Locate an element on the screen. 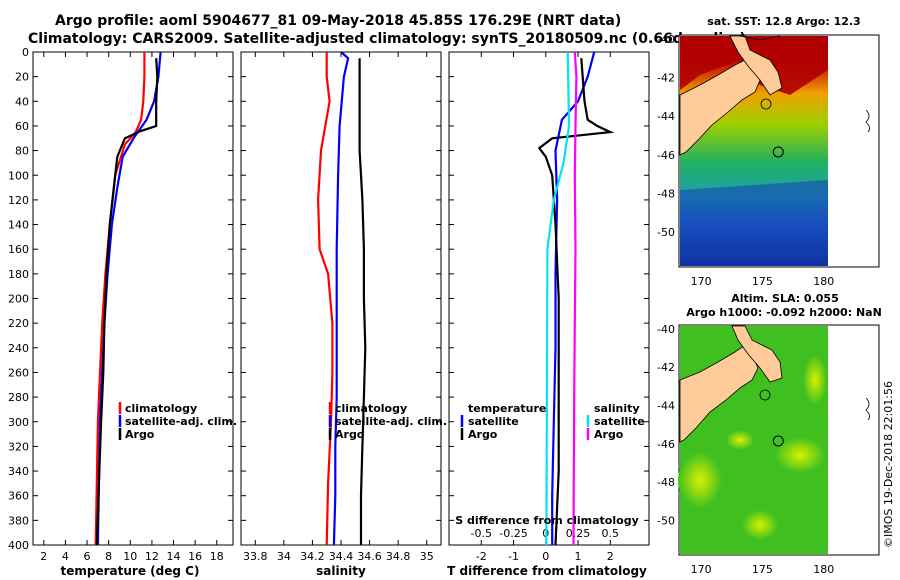 The image size is (900, 580). sla-argo-position is located at coordinates (778, 441).